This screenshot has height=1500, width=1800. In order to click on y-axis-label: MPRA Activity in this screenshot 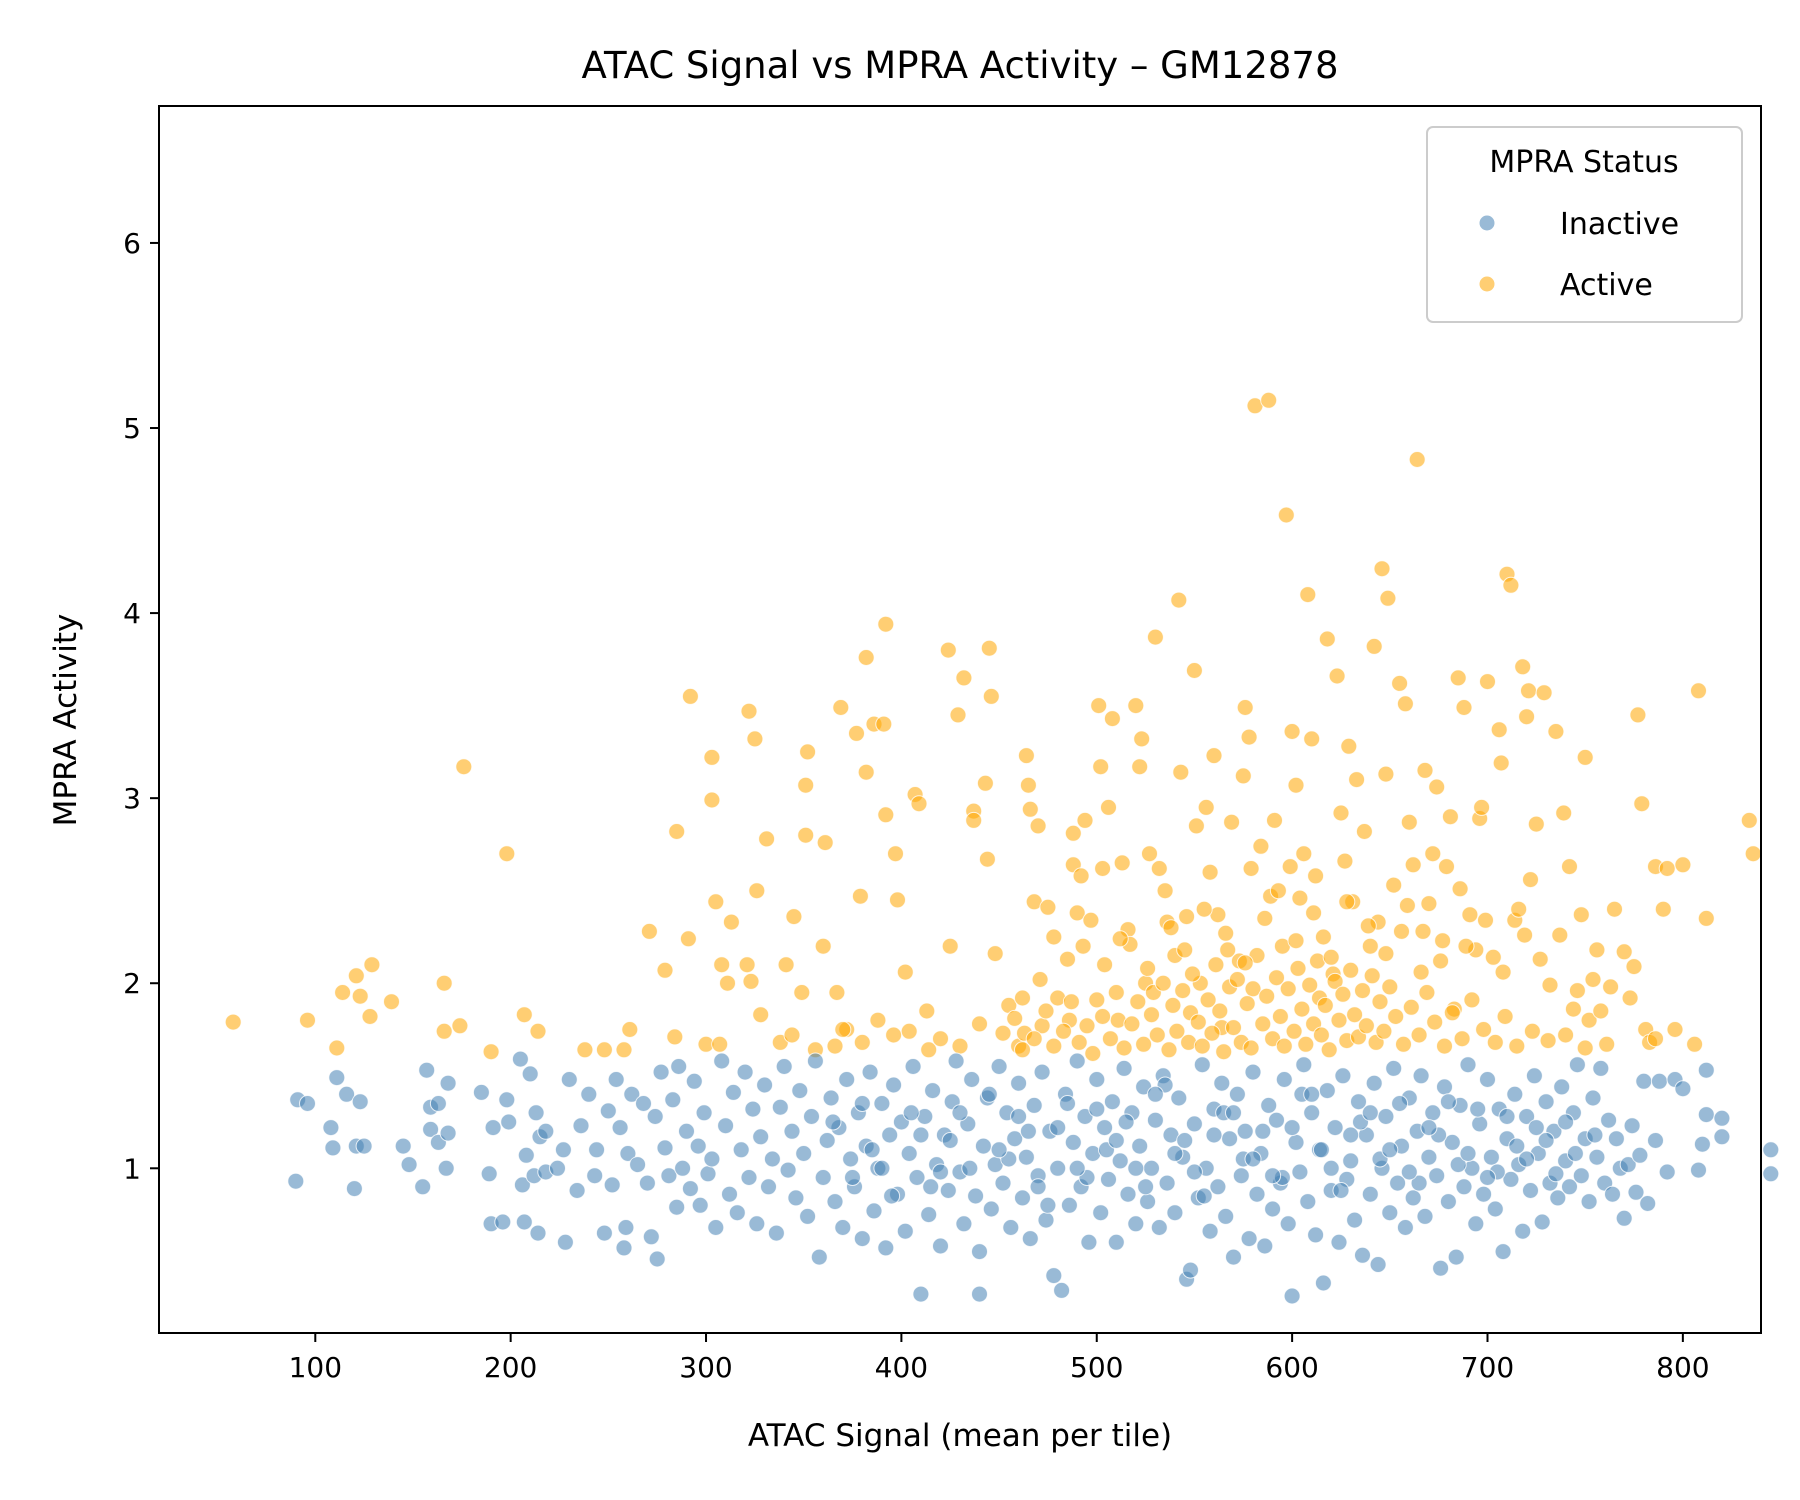, I will do `click(66, 720)`.